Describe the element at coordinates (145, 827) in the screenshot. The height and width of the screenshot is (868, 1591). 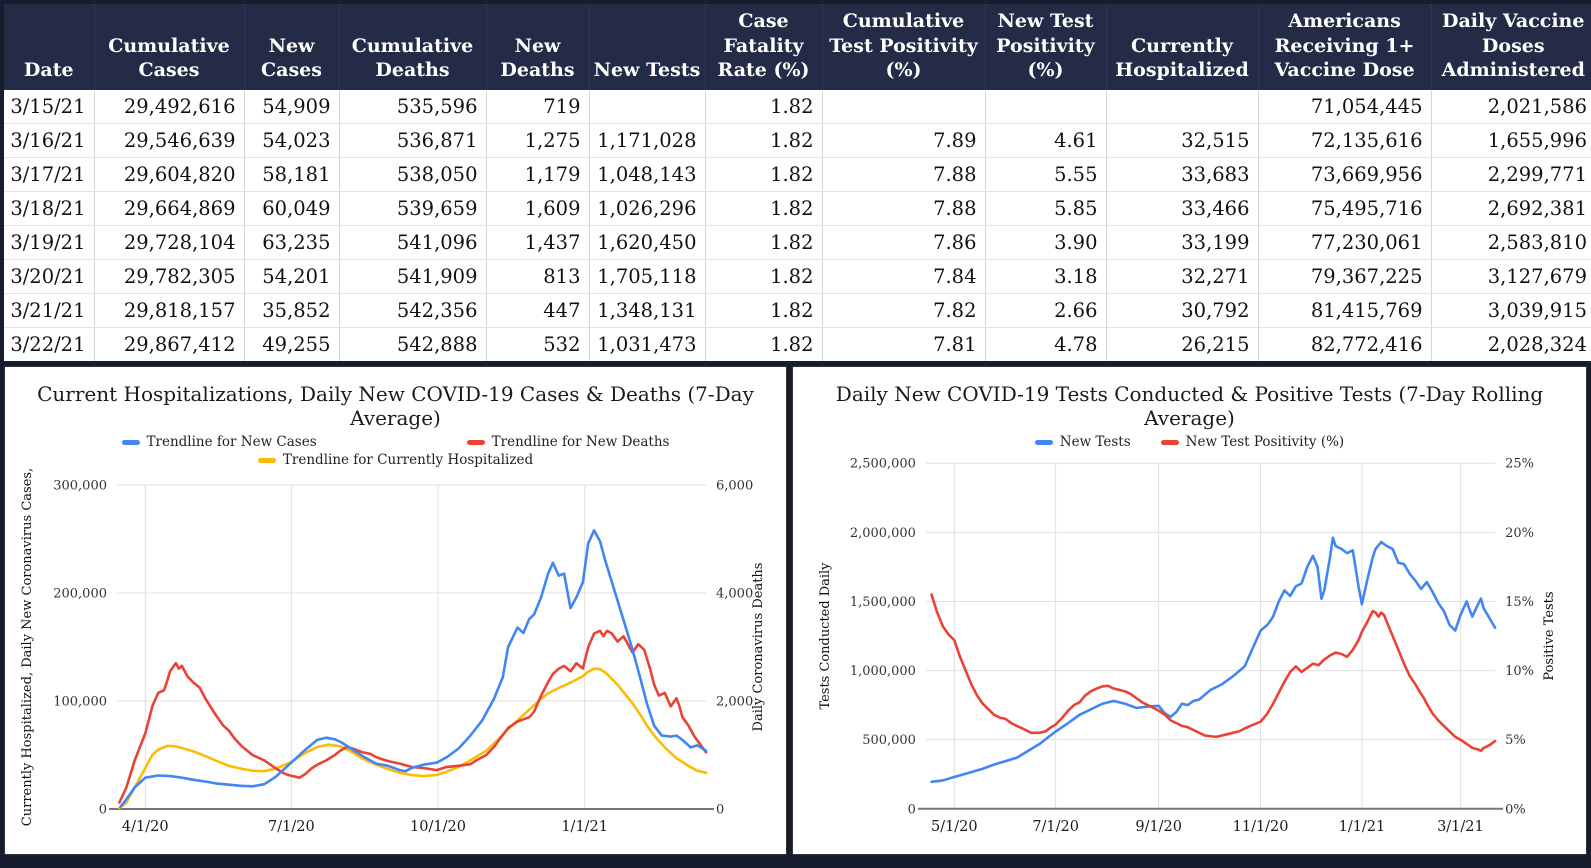
I see `x-axis-tick-label: 4/1/20` at that location.